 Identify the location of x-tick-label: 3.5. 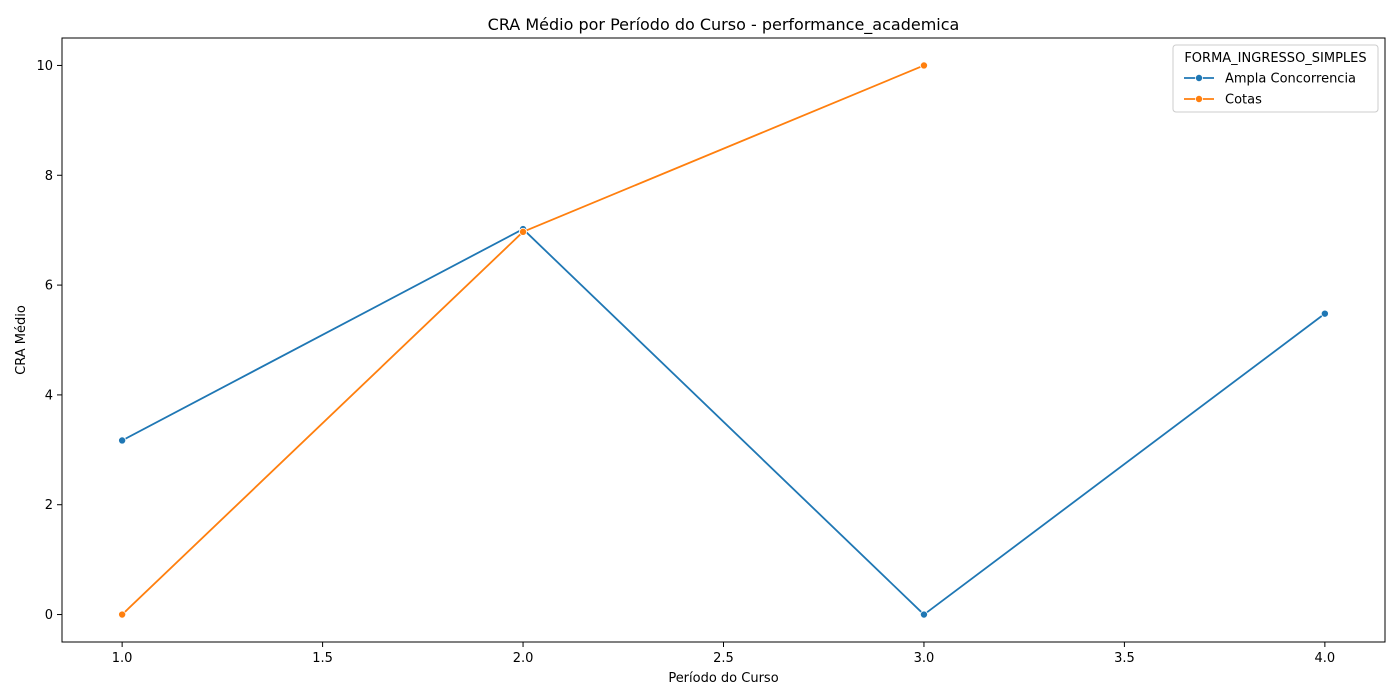
(1124, 658).